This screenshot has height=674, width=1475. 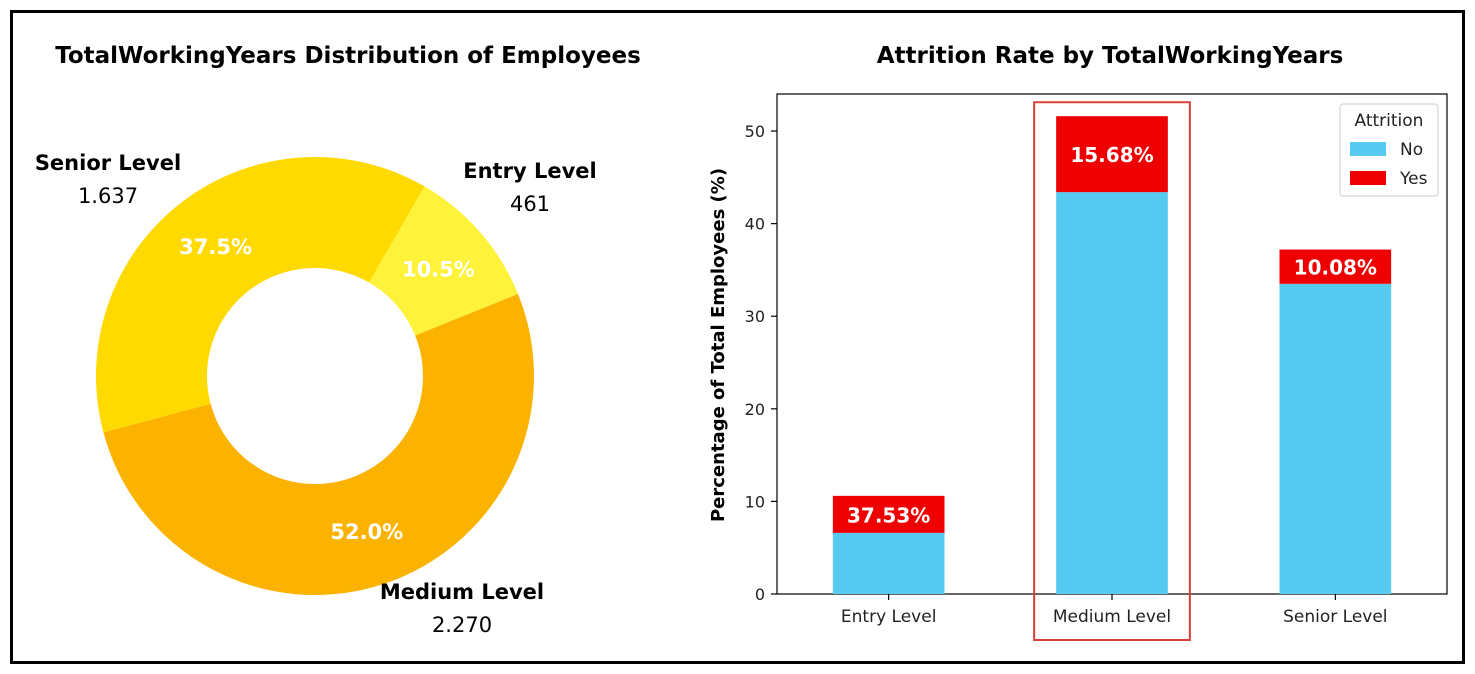 I want to click on legend-swatch-no, so click(x=1368, y=149).